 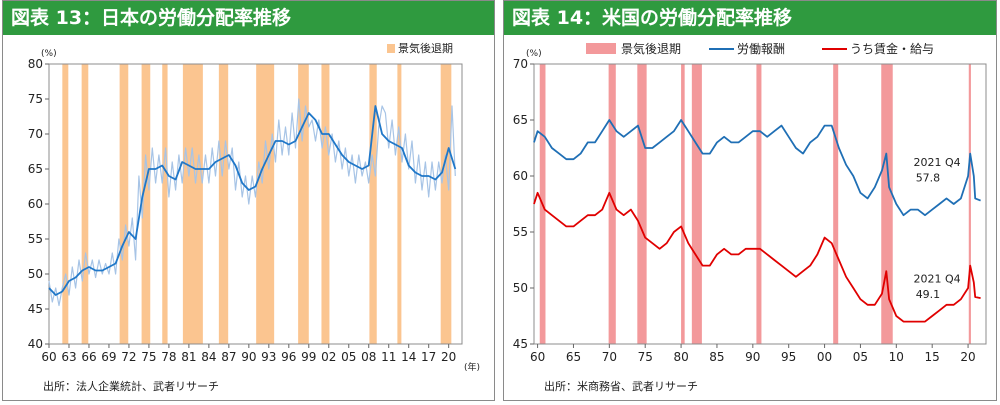 What do you see at coordinates (308, 357) in the screenshot?
I see `x-tick-label: 99` at bounding box center [308, 357].